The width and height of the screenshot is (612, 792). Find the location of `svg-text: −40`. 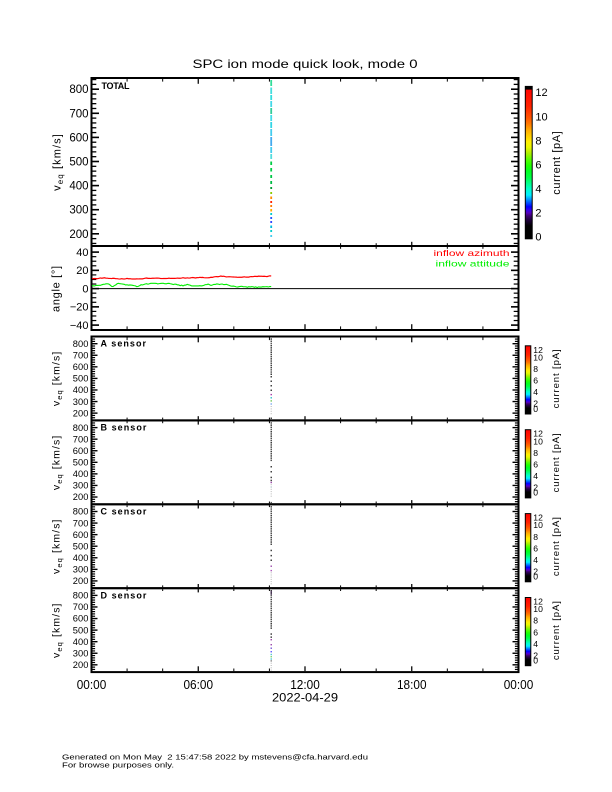

svg-text: −40 is located at coordinates (79, 326).